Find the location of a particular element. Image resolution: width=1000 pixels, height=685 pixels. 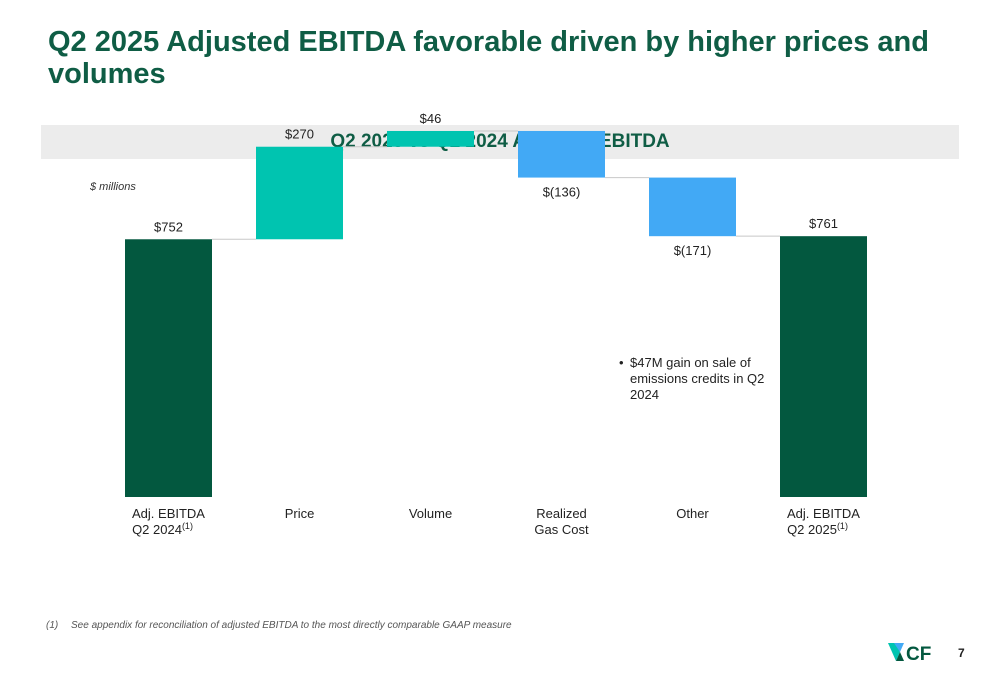

data-label: $761 is located at coordinates (823, 223).